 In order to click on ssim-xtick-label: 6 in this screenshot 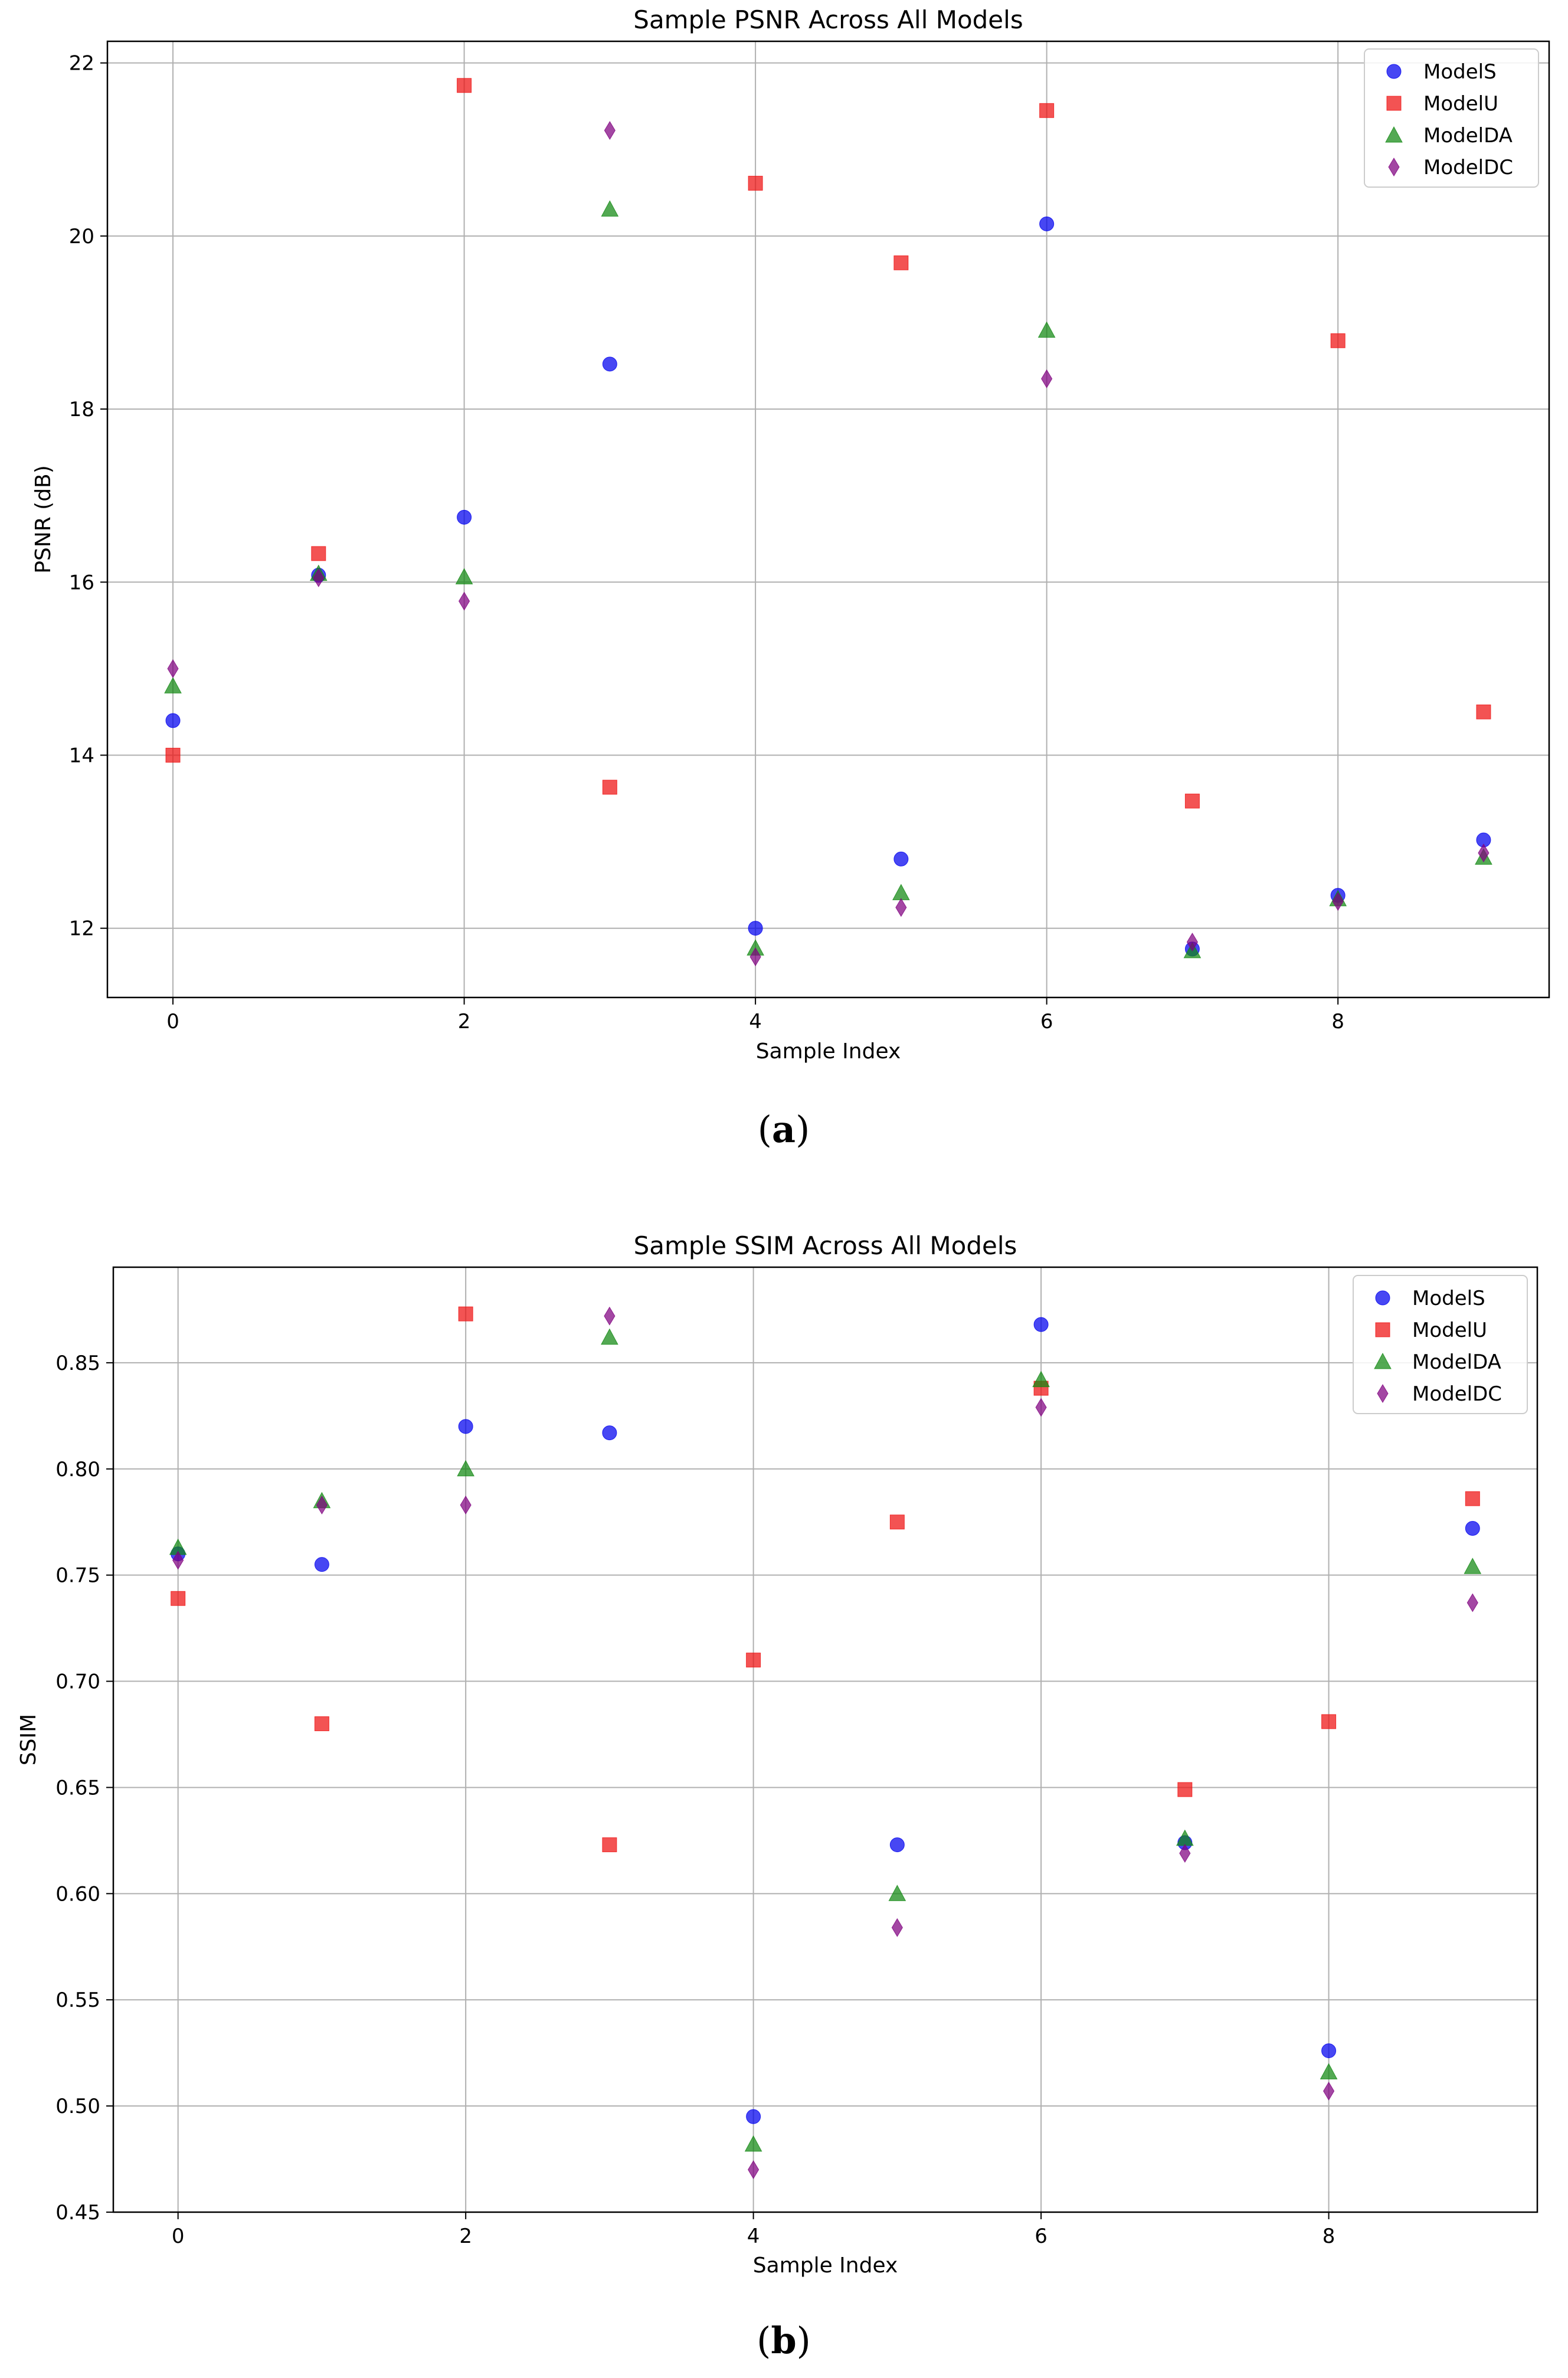, I will do `click(1041, 2236)`.